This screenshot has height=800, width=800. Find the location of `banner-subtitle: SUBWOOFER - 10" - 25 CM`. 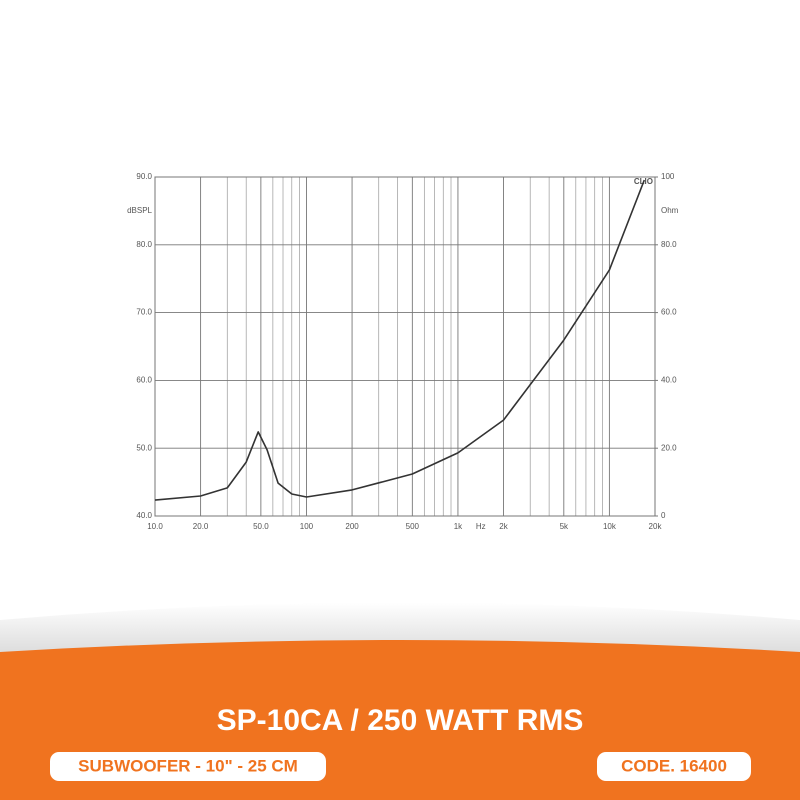

banner-subtitle: SUBWOOFER - 10" - 25 CM is located at coordinates (188, 765).